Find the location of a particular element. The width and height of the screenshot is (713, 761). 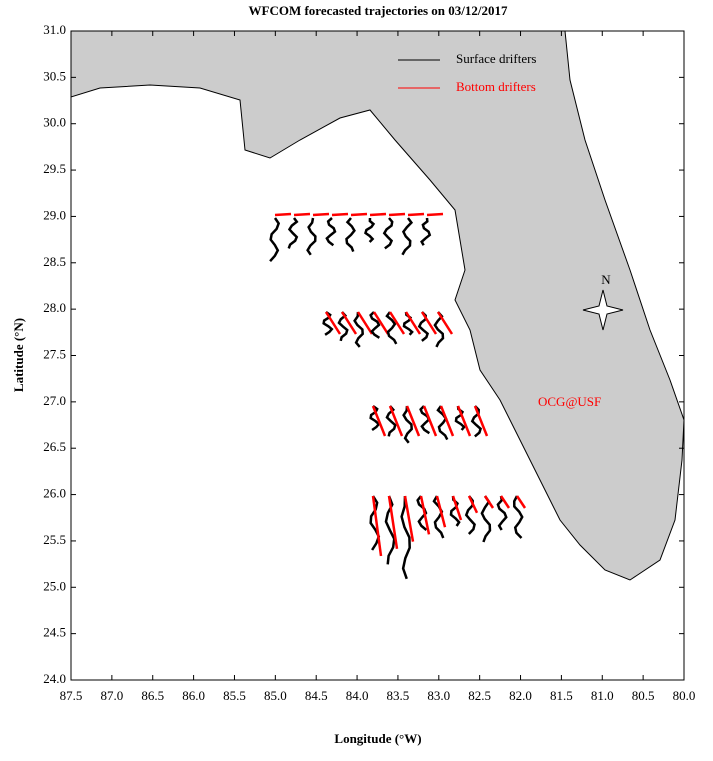

compass-label: N is located at coordinates (606, 279).